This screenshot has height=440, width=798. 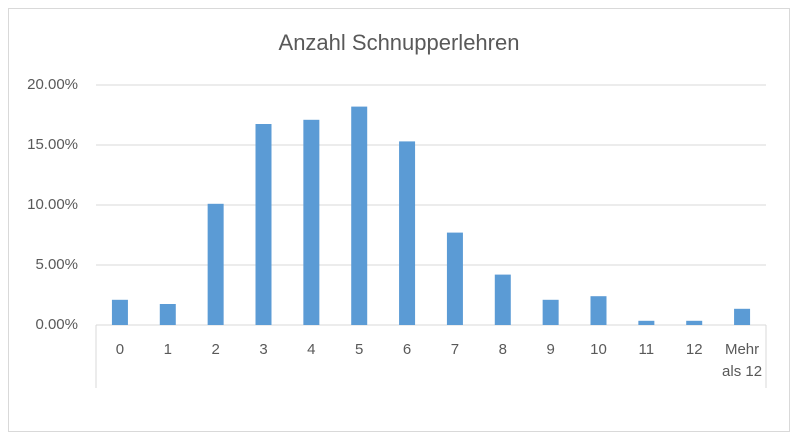 I want to click on x-tick-label: 11, so click(x=646, y=349).